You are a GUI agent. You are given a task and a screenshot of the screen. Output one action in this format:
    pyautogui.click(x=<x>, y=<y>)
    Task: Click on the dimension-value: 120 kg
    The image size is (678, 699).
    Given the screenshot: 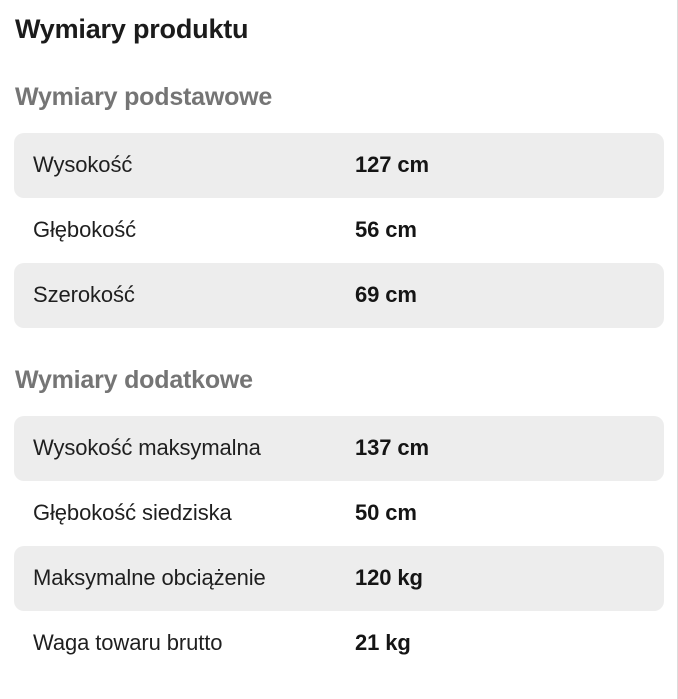 What is the action you would take?
    pyautogui.click(x=389, y=578)
    